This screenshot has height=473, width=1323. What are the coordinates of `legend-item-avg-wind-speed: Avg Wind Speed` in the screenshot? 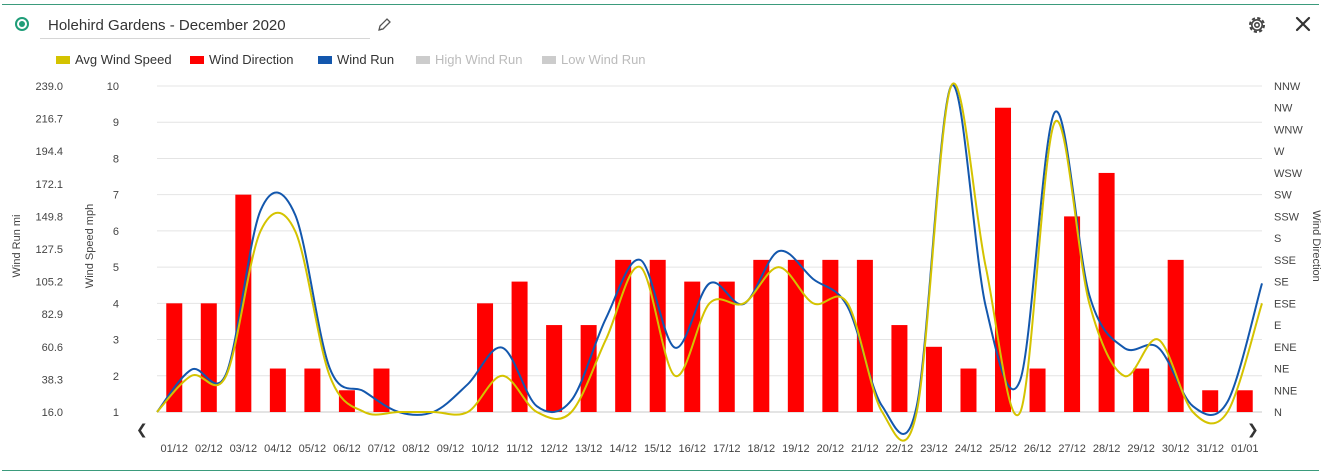 It's located at (114, 59).